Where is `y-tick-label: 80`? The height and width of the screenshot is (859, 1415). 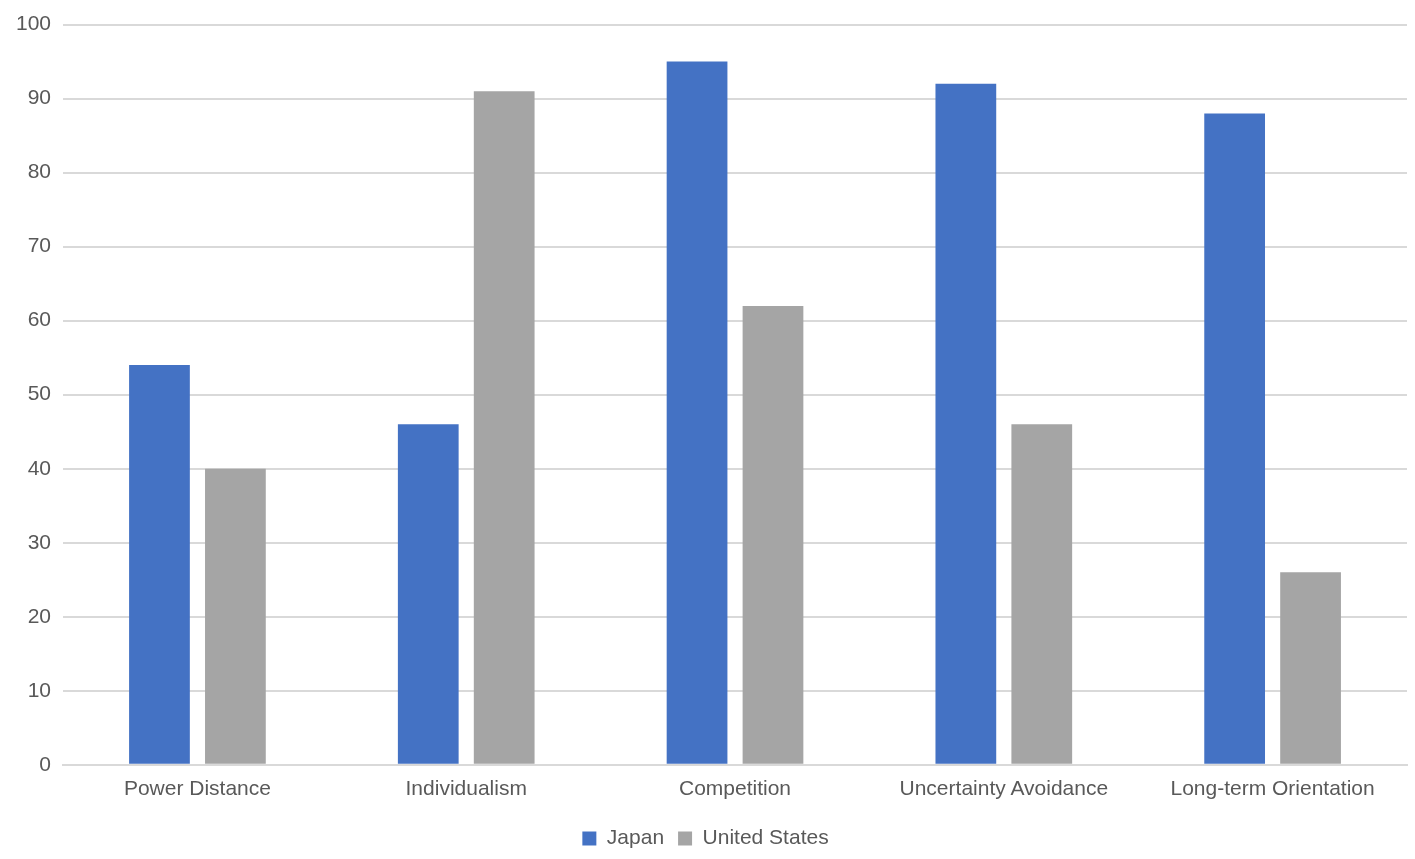 y-tick-label: 80 is located at coordinates (39, 171).